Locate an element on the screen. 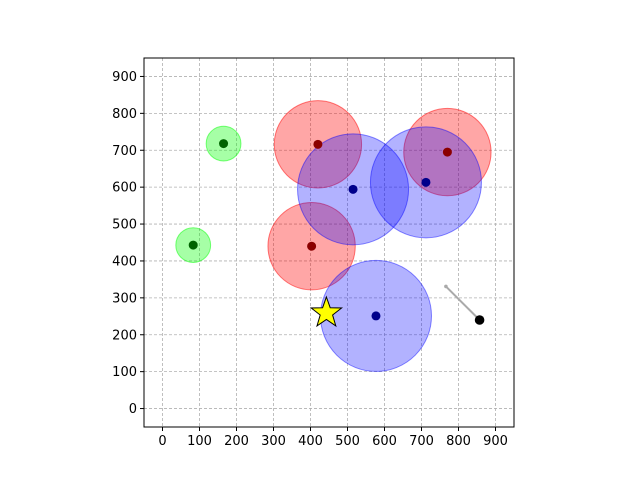 Image resolution: width=640 pixels, height=480 pixels. x-tick-label: 700 is located at coordinates (421, 441).